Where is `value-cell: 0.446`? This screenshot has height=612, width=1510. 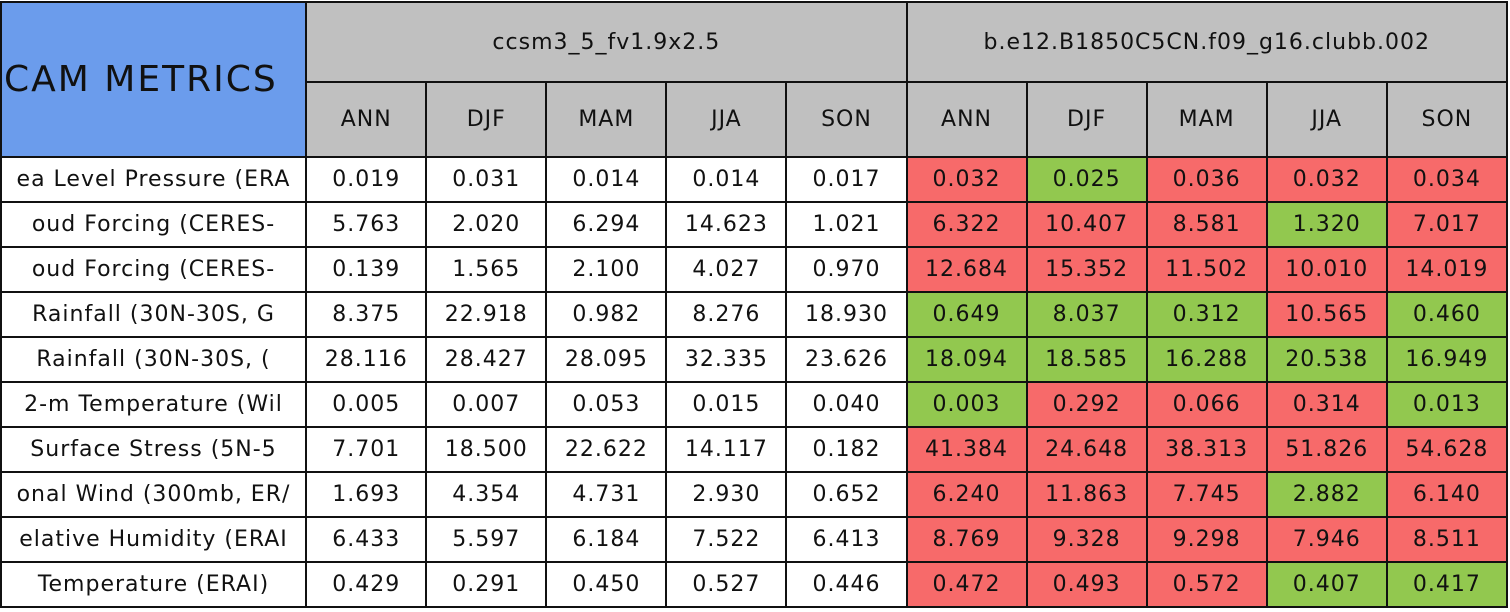 value-cell: 0.446 is located at coordinates (846, 584).